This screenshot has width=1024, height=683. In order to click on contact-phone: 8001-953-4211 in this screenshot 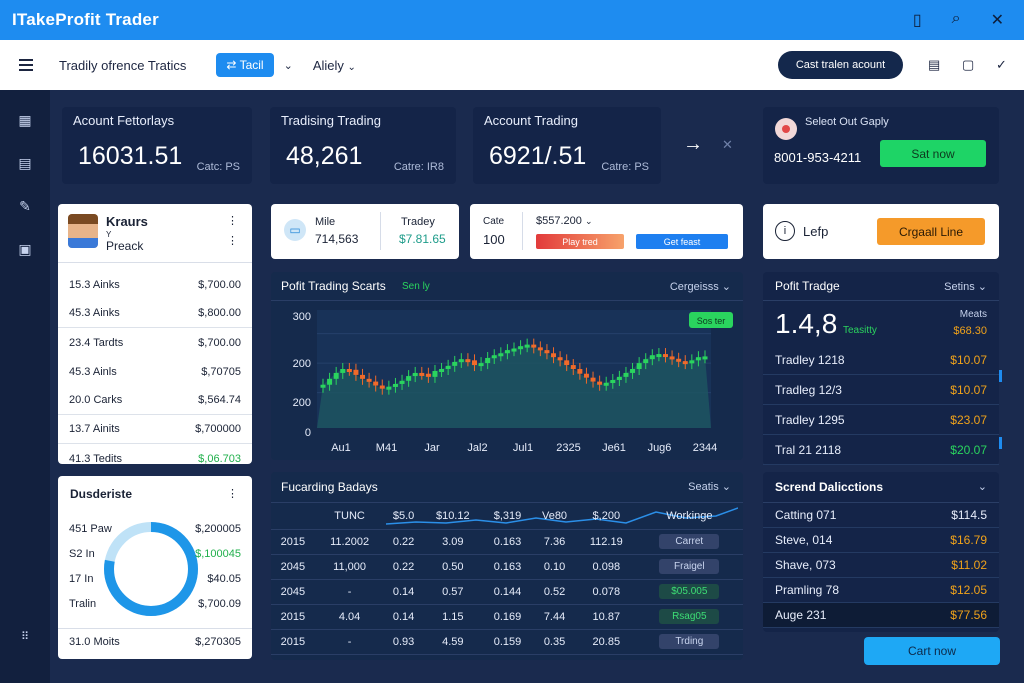, I will do `click(818, 157)`.